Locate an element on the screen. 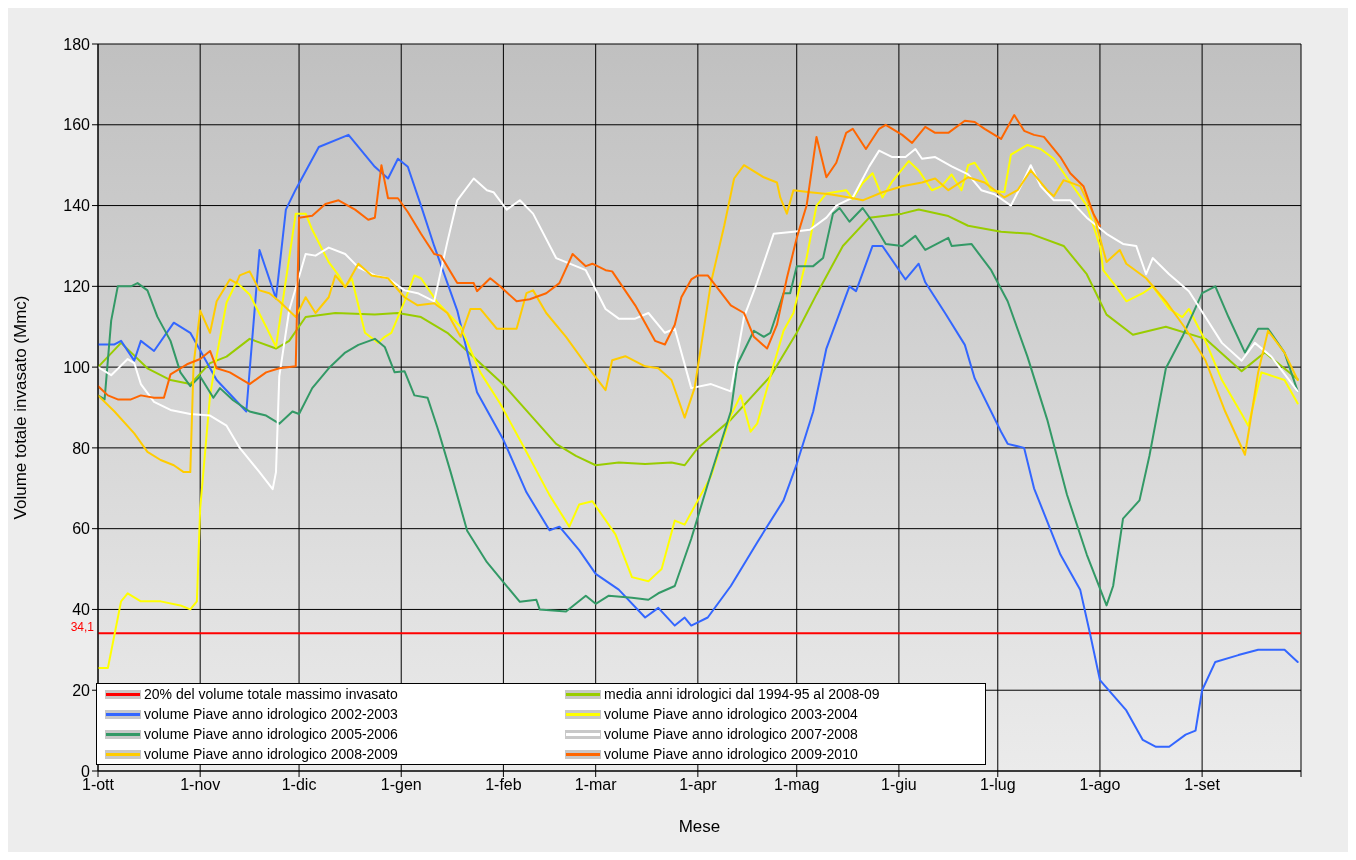  x-axis-title: Mese is located at coordinates (699, 826).